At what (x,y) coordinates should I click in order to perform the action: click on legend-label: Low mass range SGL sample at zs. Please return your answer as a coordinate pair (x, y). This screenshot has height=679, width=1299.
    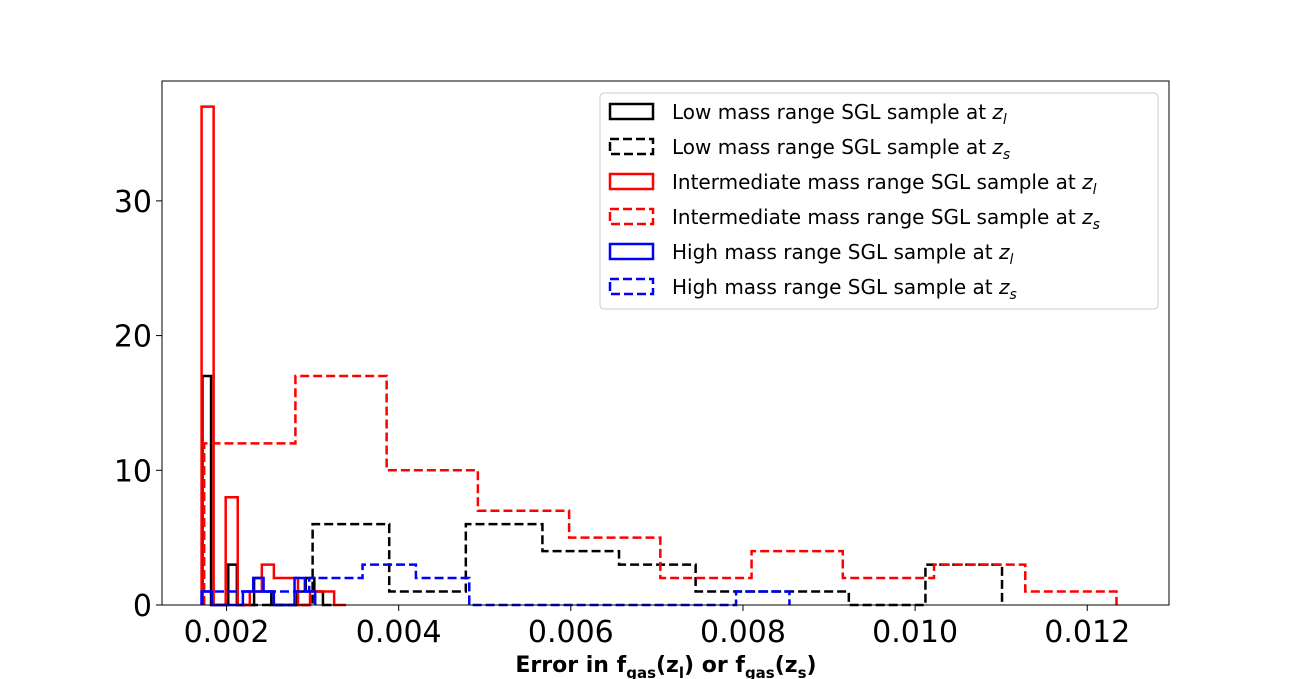
    Looking at the image, I should click on (841, 149).